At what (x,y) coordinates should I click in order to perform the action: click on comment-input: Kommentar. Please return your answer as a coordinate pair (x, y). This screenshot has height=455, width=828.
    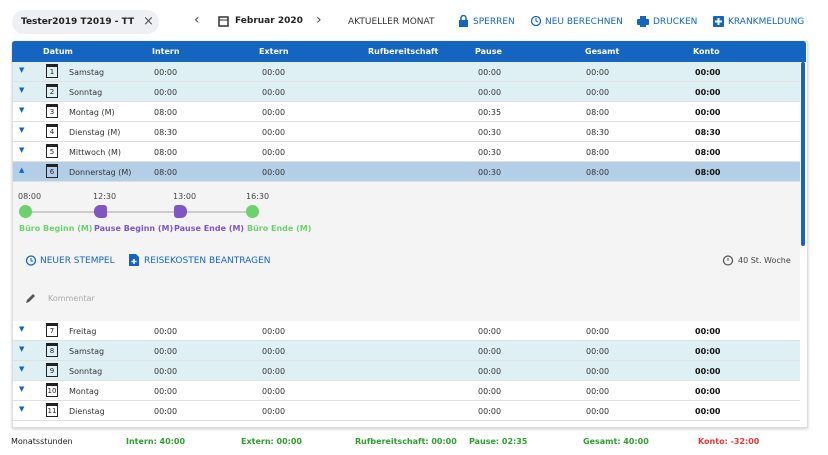
    Looking at the image, I should click on (71, 298).